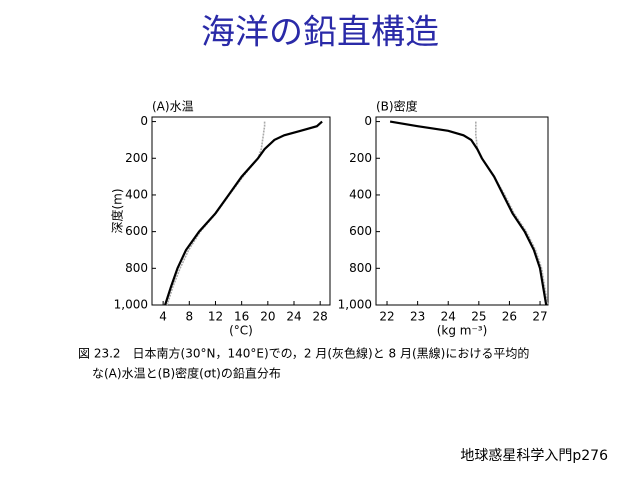 The width and height of the screenshot is (640, 484). What do you see at coordinates (539, 317) in the screenshot?
I see `x-tick-label: 27` at bounding box center [539, 317].